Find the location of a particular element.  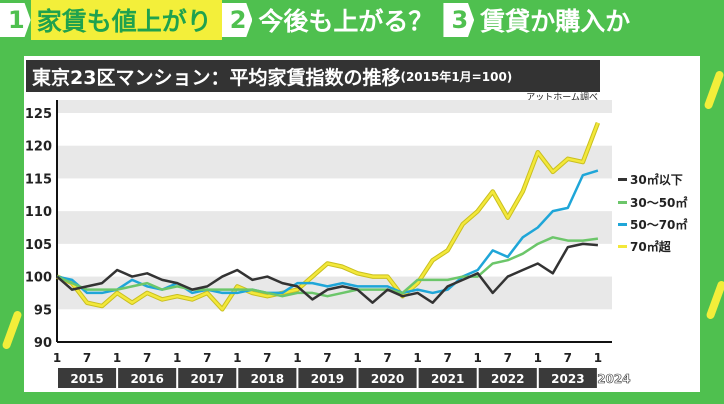

legend-item: 50～70㎡ is located at coordinates (652, 224).